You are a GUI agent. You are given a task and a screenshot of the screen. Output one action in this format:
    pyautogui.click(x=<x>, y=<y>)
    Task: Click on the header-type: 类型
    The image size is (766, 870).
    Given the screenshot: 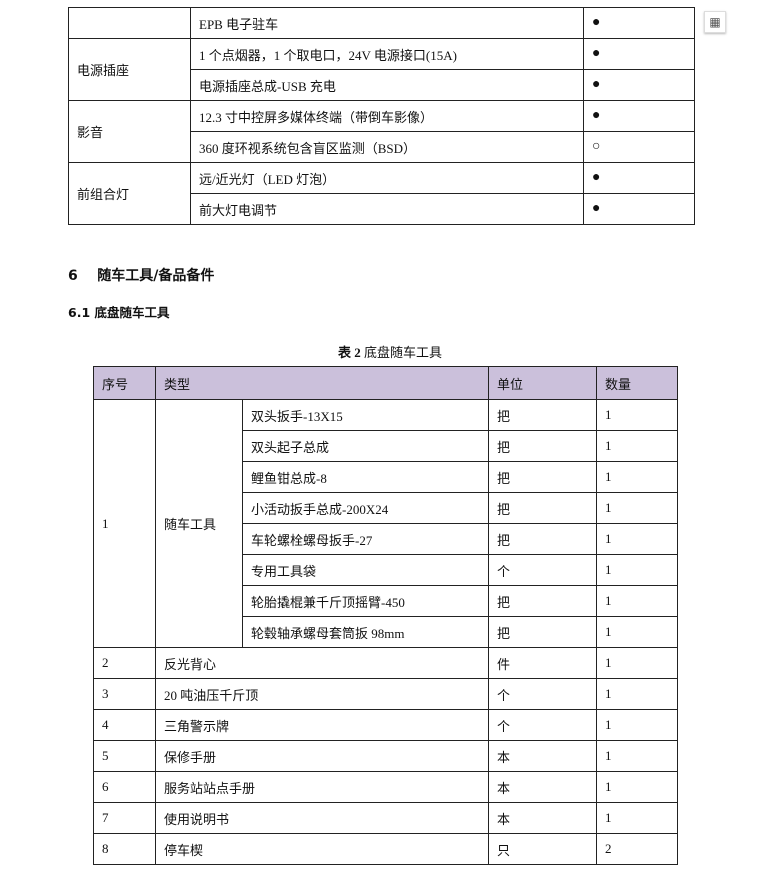 What is the action you would take?
    pyautogui.click(x=322, y=383)
    